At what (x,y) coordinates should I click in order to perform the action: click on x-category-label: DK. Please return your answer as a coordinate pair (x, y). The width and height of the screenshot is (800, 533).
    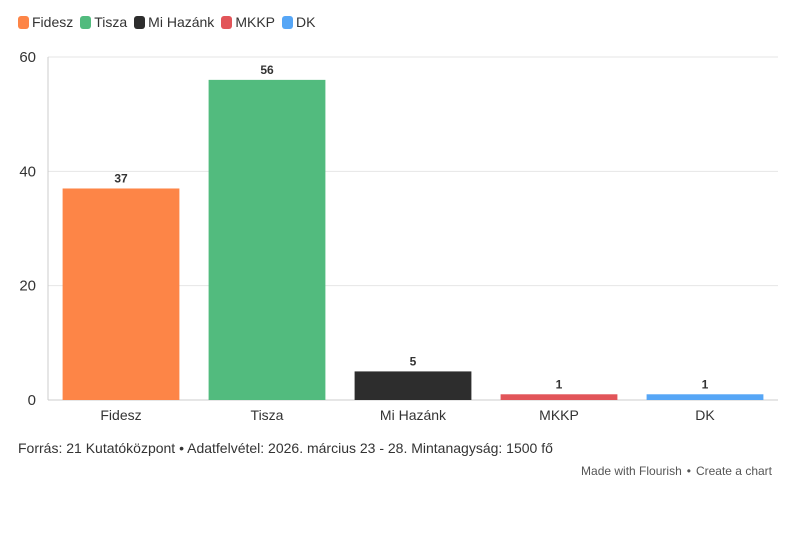
    Looking at the image, I should click on (705, 415).